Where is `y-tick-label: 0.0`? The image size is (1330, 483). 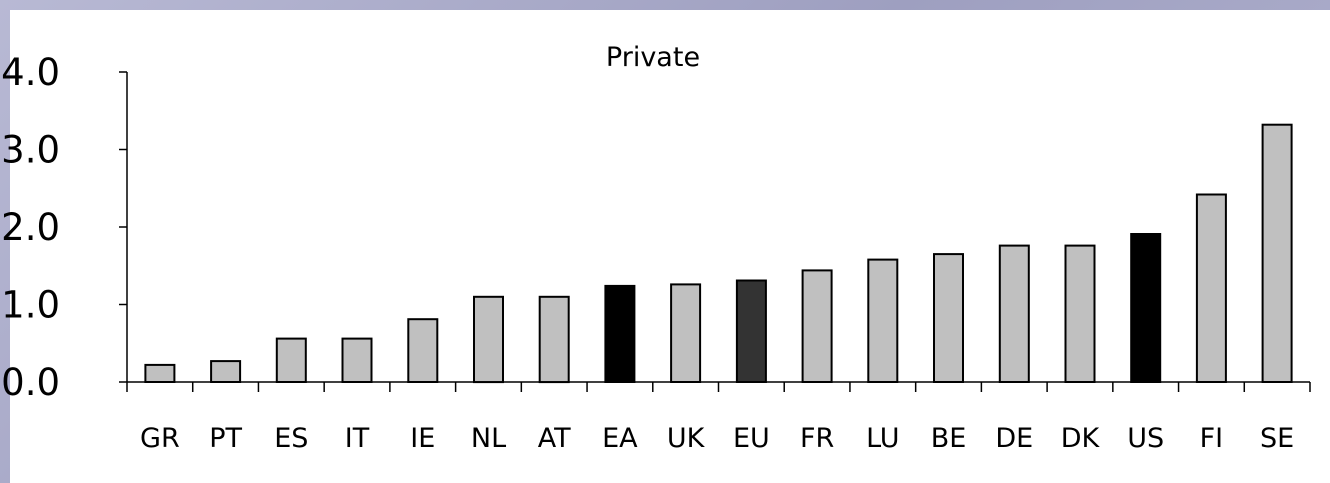 y-tick-label: 0.0 is located at coordinates (30, 382).